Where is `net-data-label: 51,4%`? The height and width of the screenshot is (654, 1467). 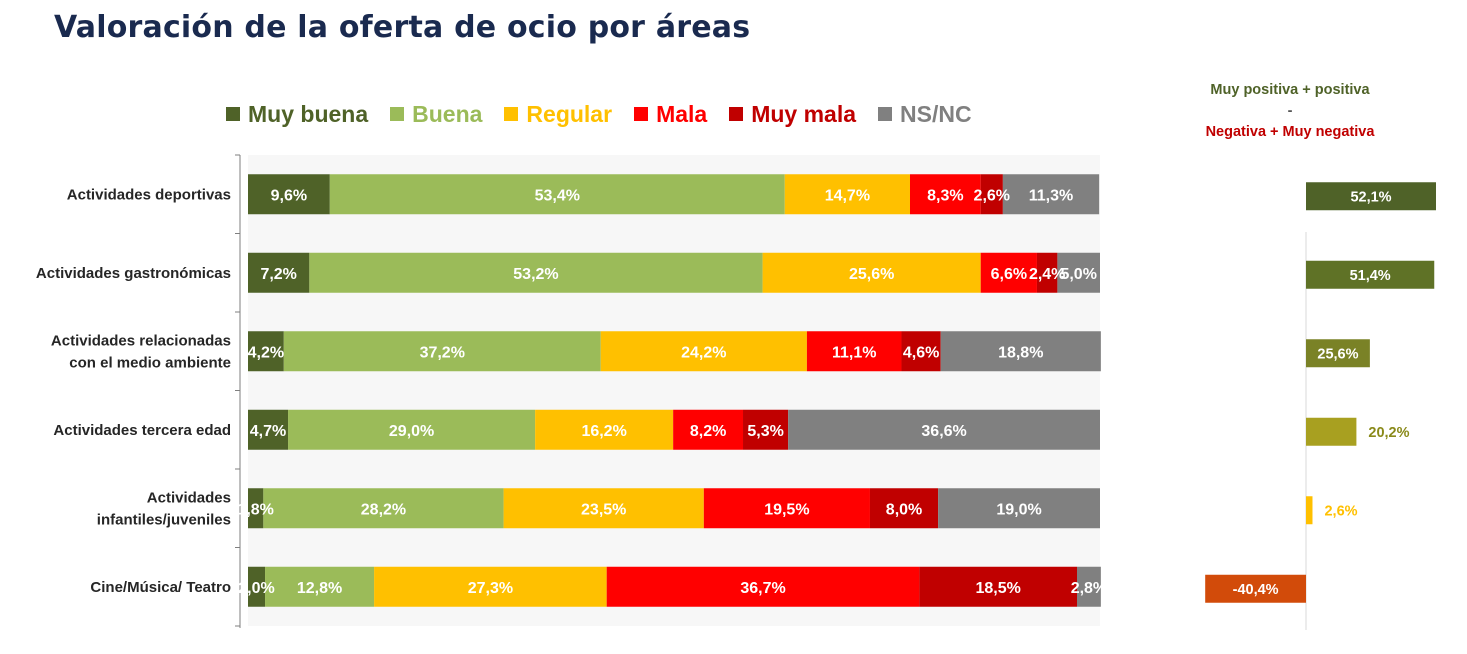
net-data-label: 51,4% is located at coordinates (1370, 276).